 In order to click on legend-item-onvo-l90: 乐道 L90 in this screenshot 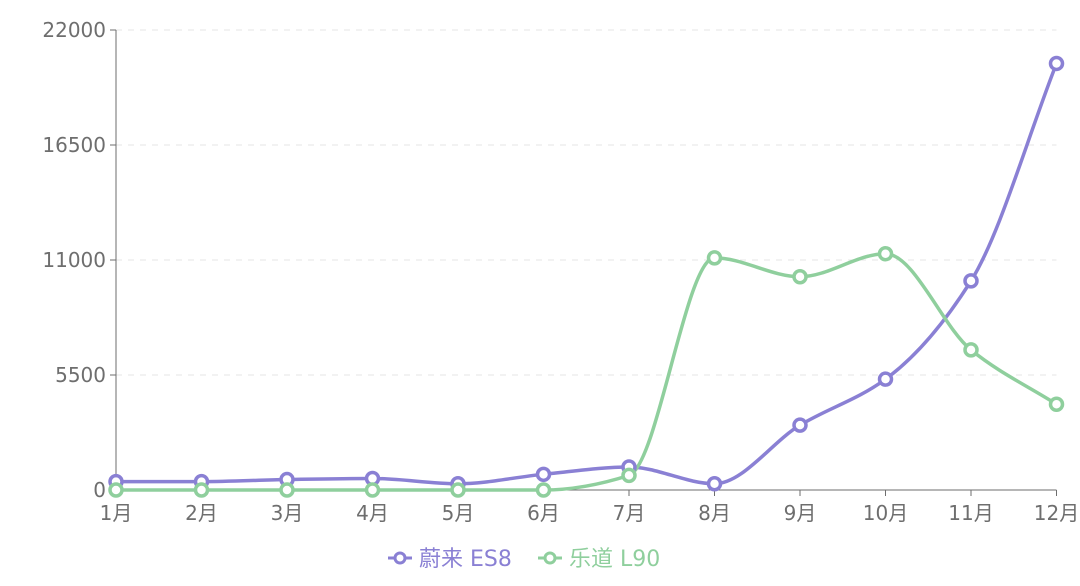, I will do `click(599, 559)`.